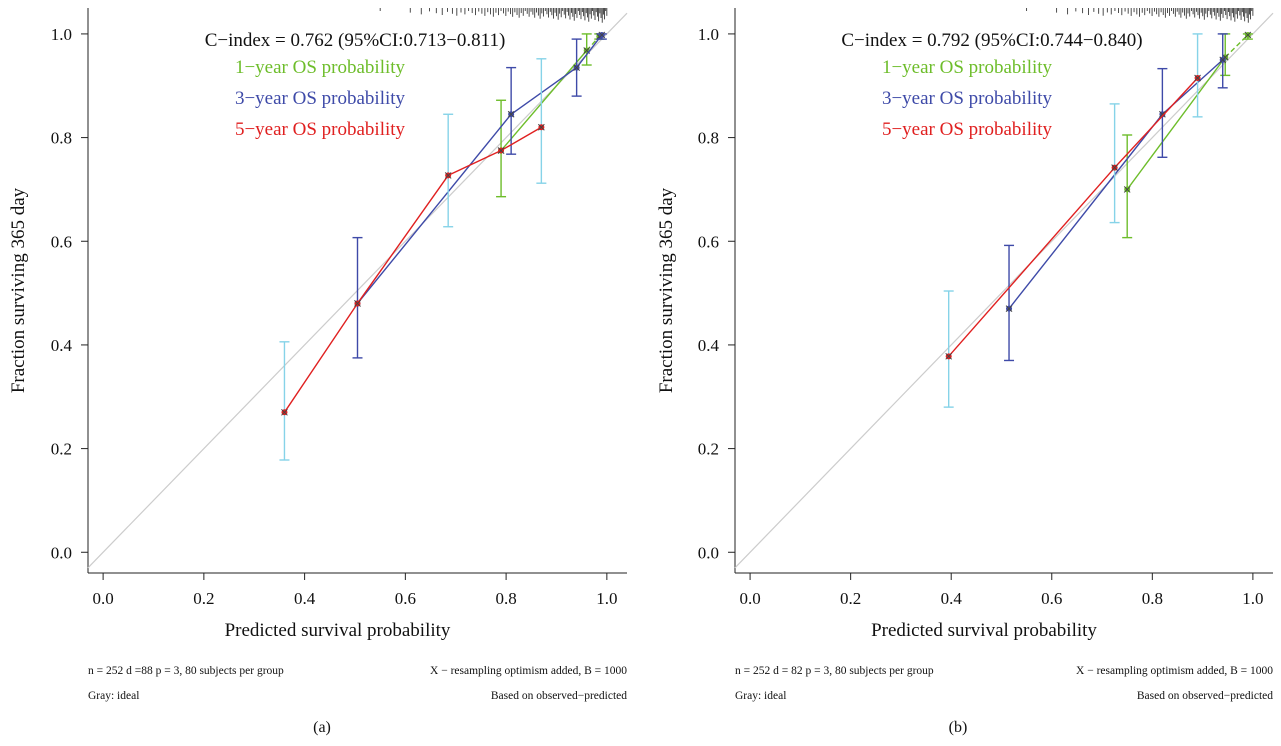 The height and width of the screenshot is (746, 1281). Describe the element at coordinates (62, 345) in the screenshot. I see `p0-y-tick-label: 0.4` at that location.